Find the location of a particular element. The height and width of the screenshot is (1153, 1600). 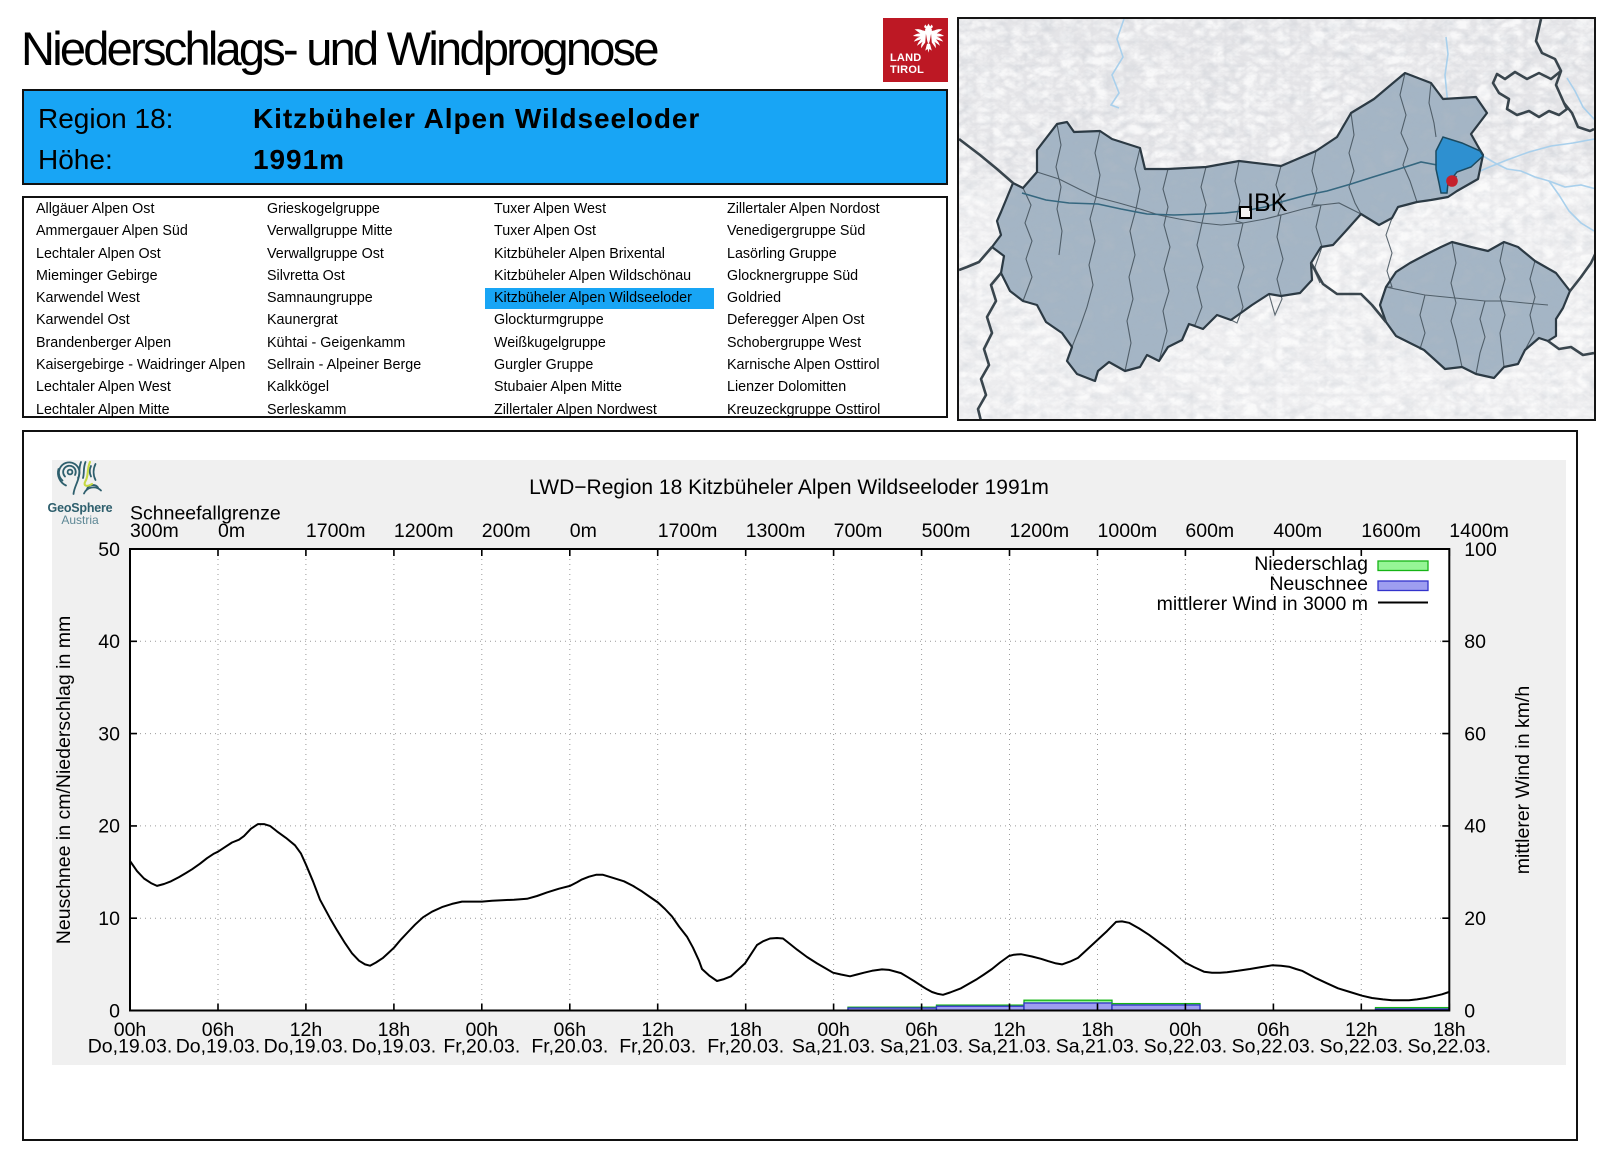

svg-text:Neuschnee in cm/Niederschlag i: Neuschnee in cm/Niederschlag in mm is located at coordinates (64, 780).